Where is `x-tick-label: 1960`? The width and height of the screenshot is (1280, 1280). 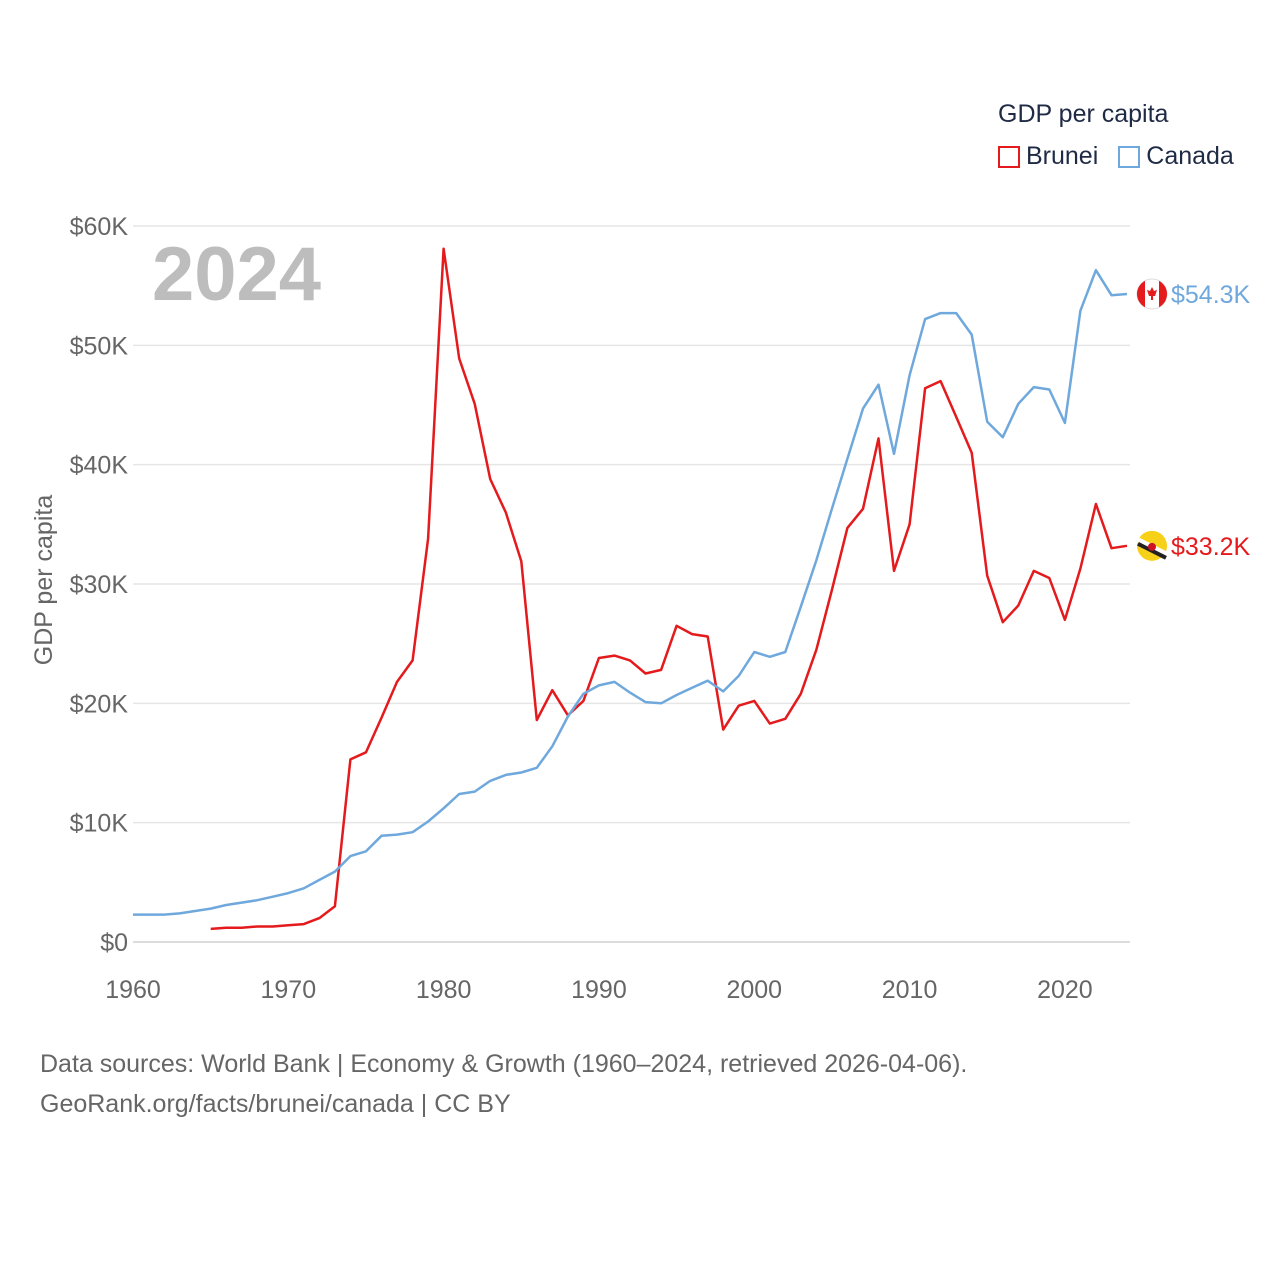 x-tick-label: 1960 is located at coordinates (133, 990).